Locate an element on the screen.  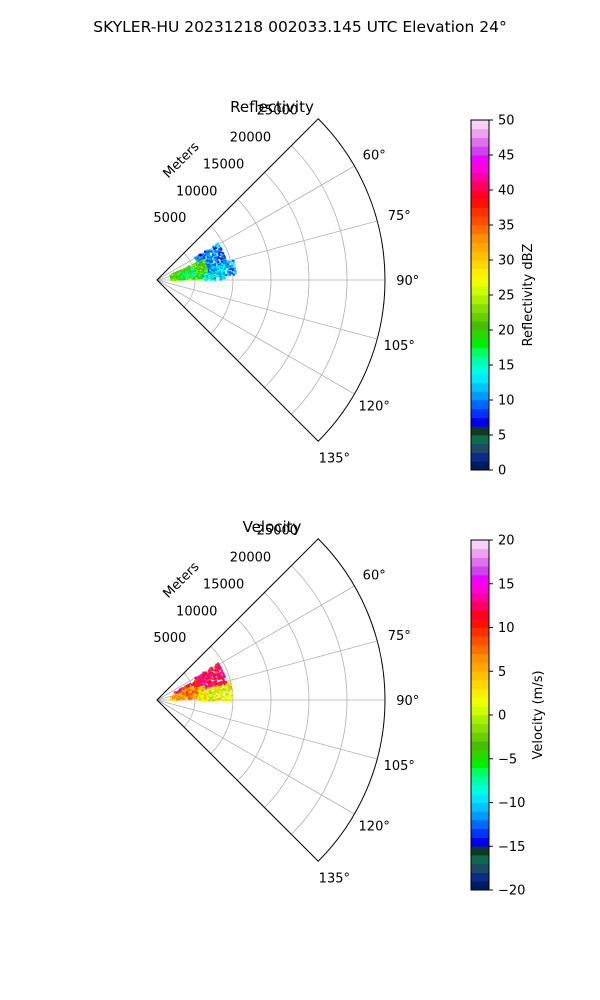
reflectivity-colorbar-tick-5: 25 is located at coordinates (506, 296).